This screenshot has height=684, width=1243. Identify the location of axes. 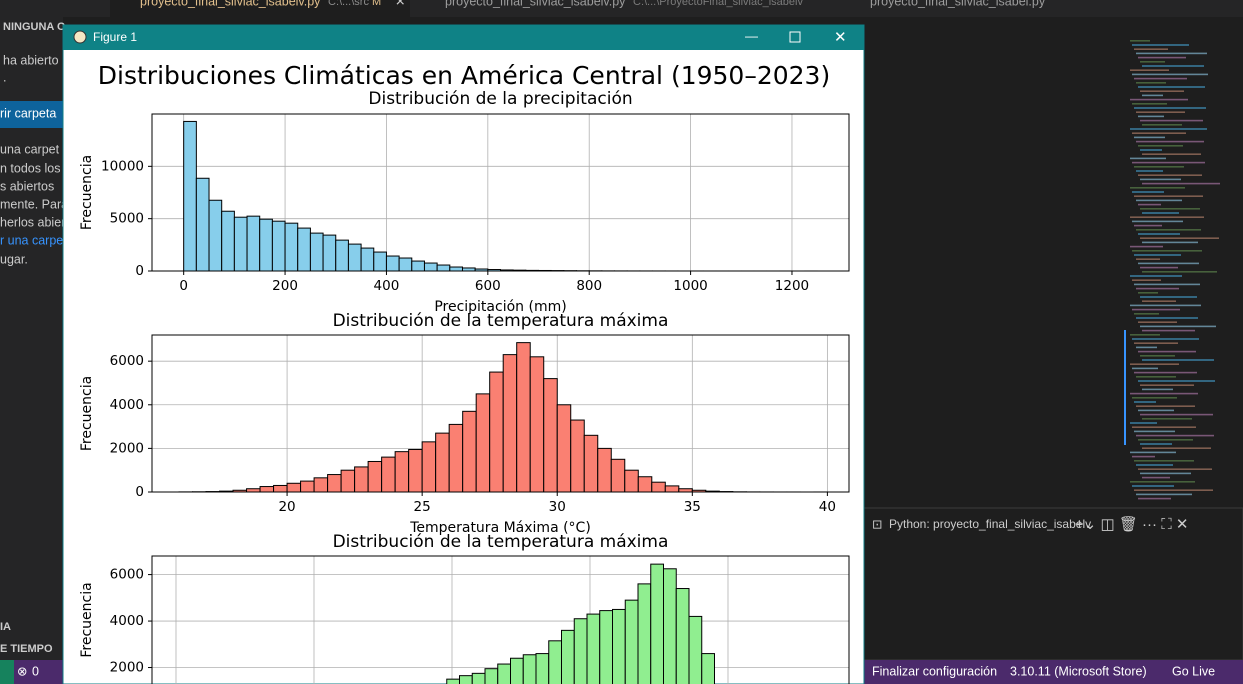
(500, 620).